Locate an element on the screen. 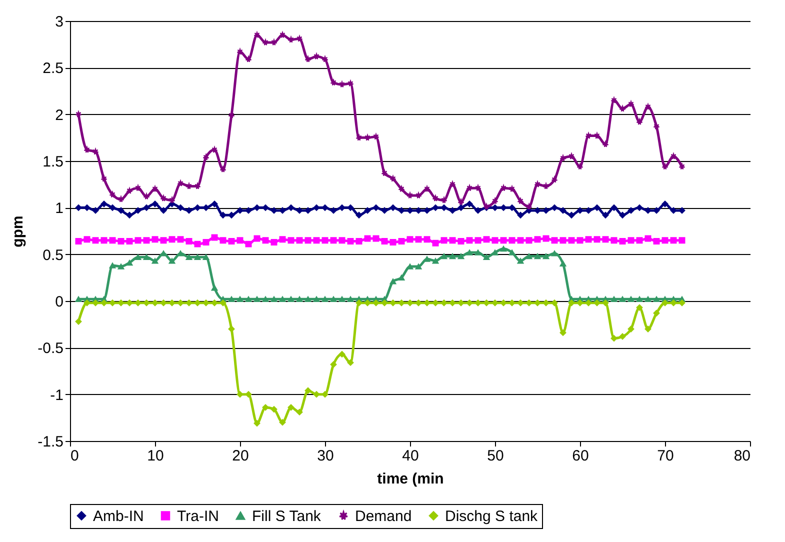 The width and height of the screenshot is (785, 542). legend-label: Dischg S tank is located at coordinates (491, 516).